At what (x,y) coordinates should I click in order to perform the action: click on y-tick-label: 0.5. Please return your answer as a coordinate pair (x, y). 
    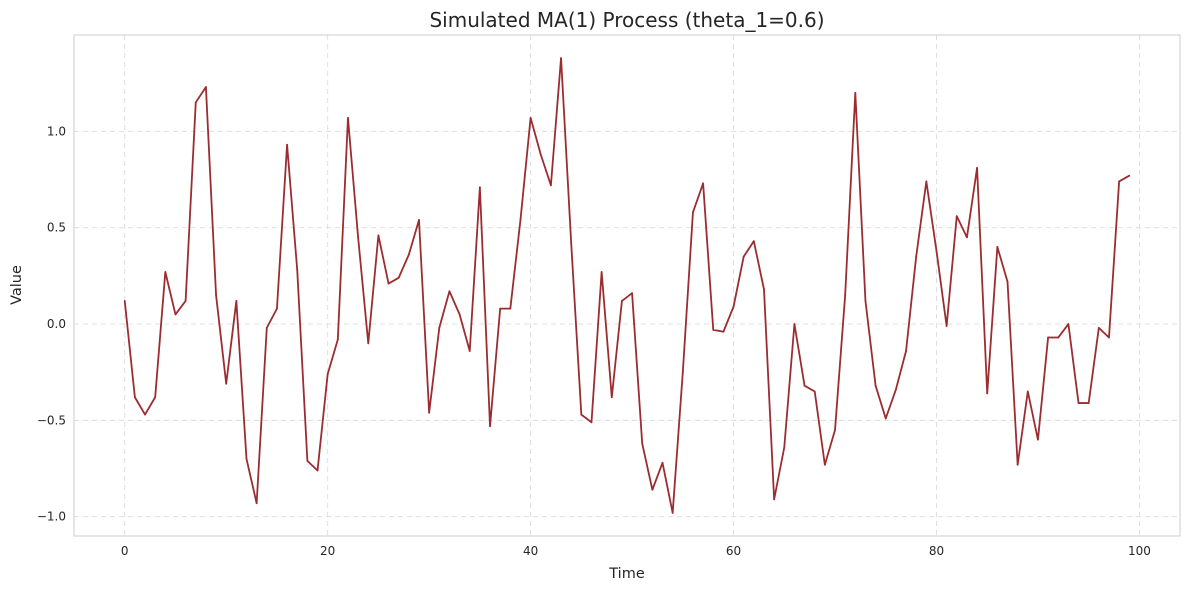
    Looking at the image, I should click on (56, 228).